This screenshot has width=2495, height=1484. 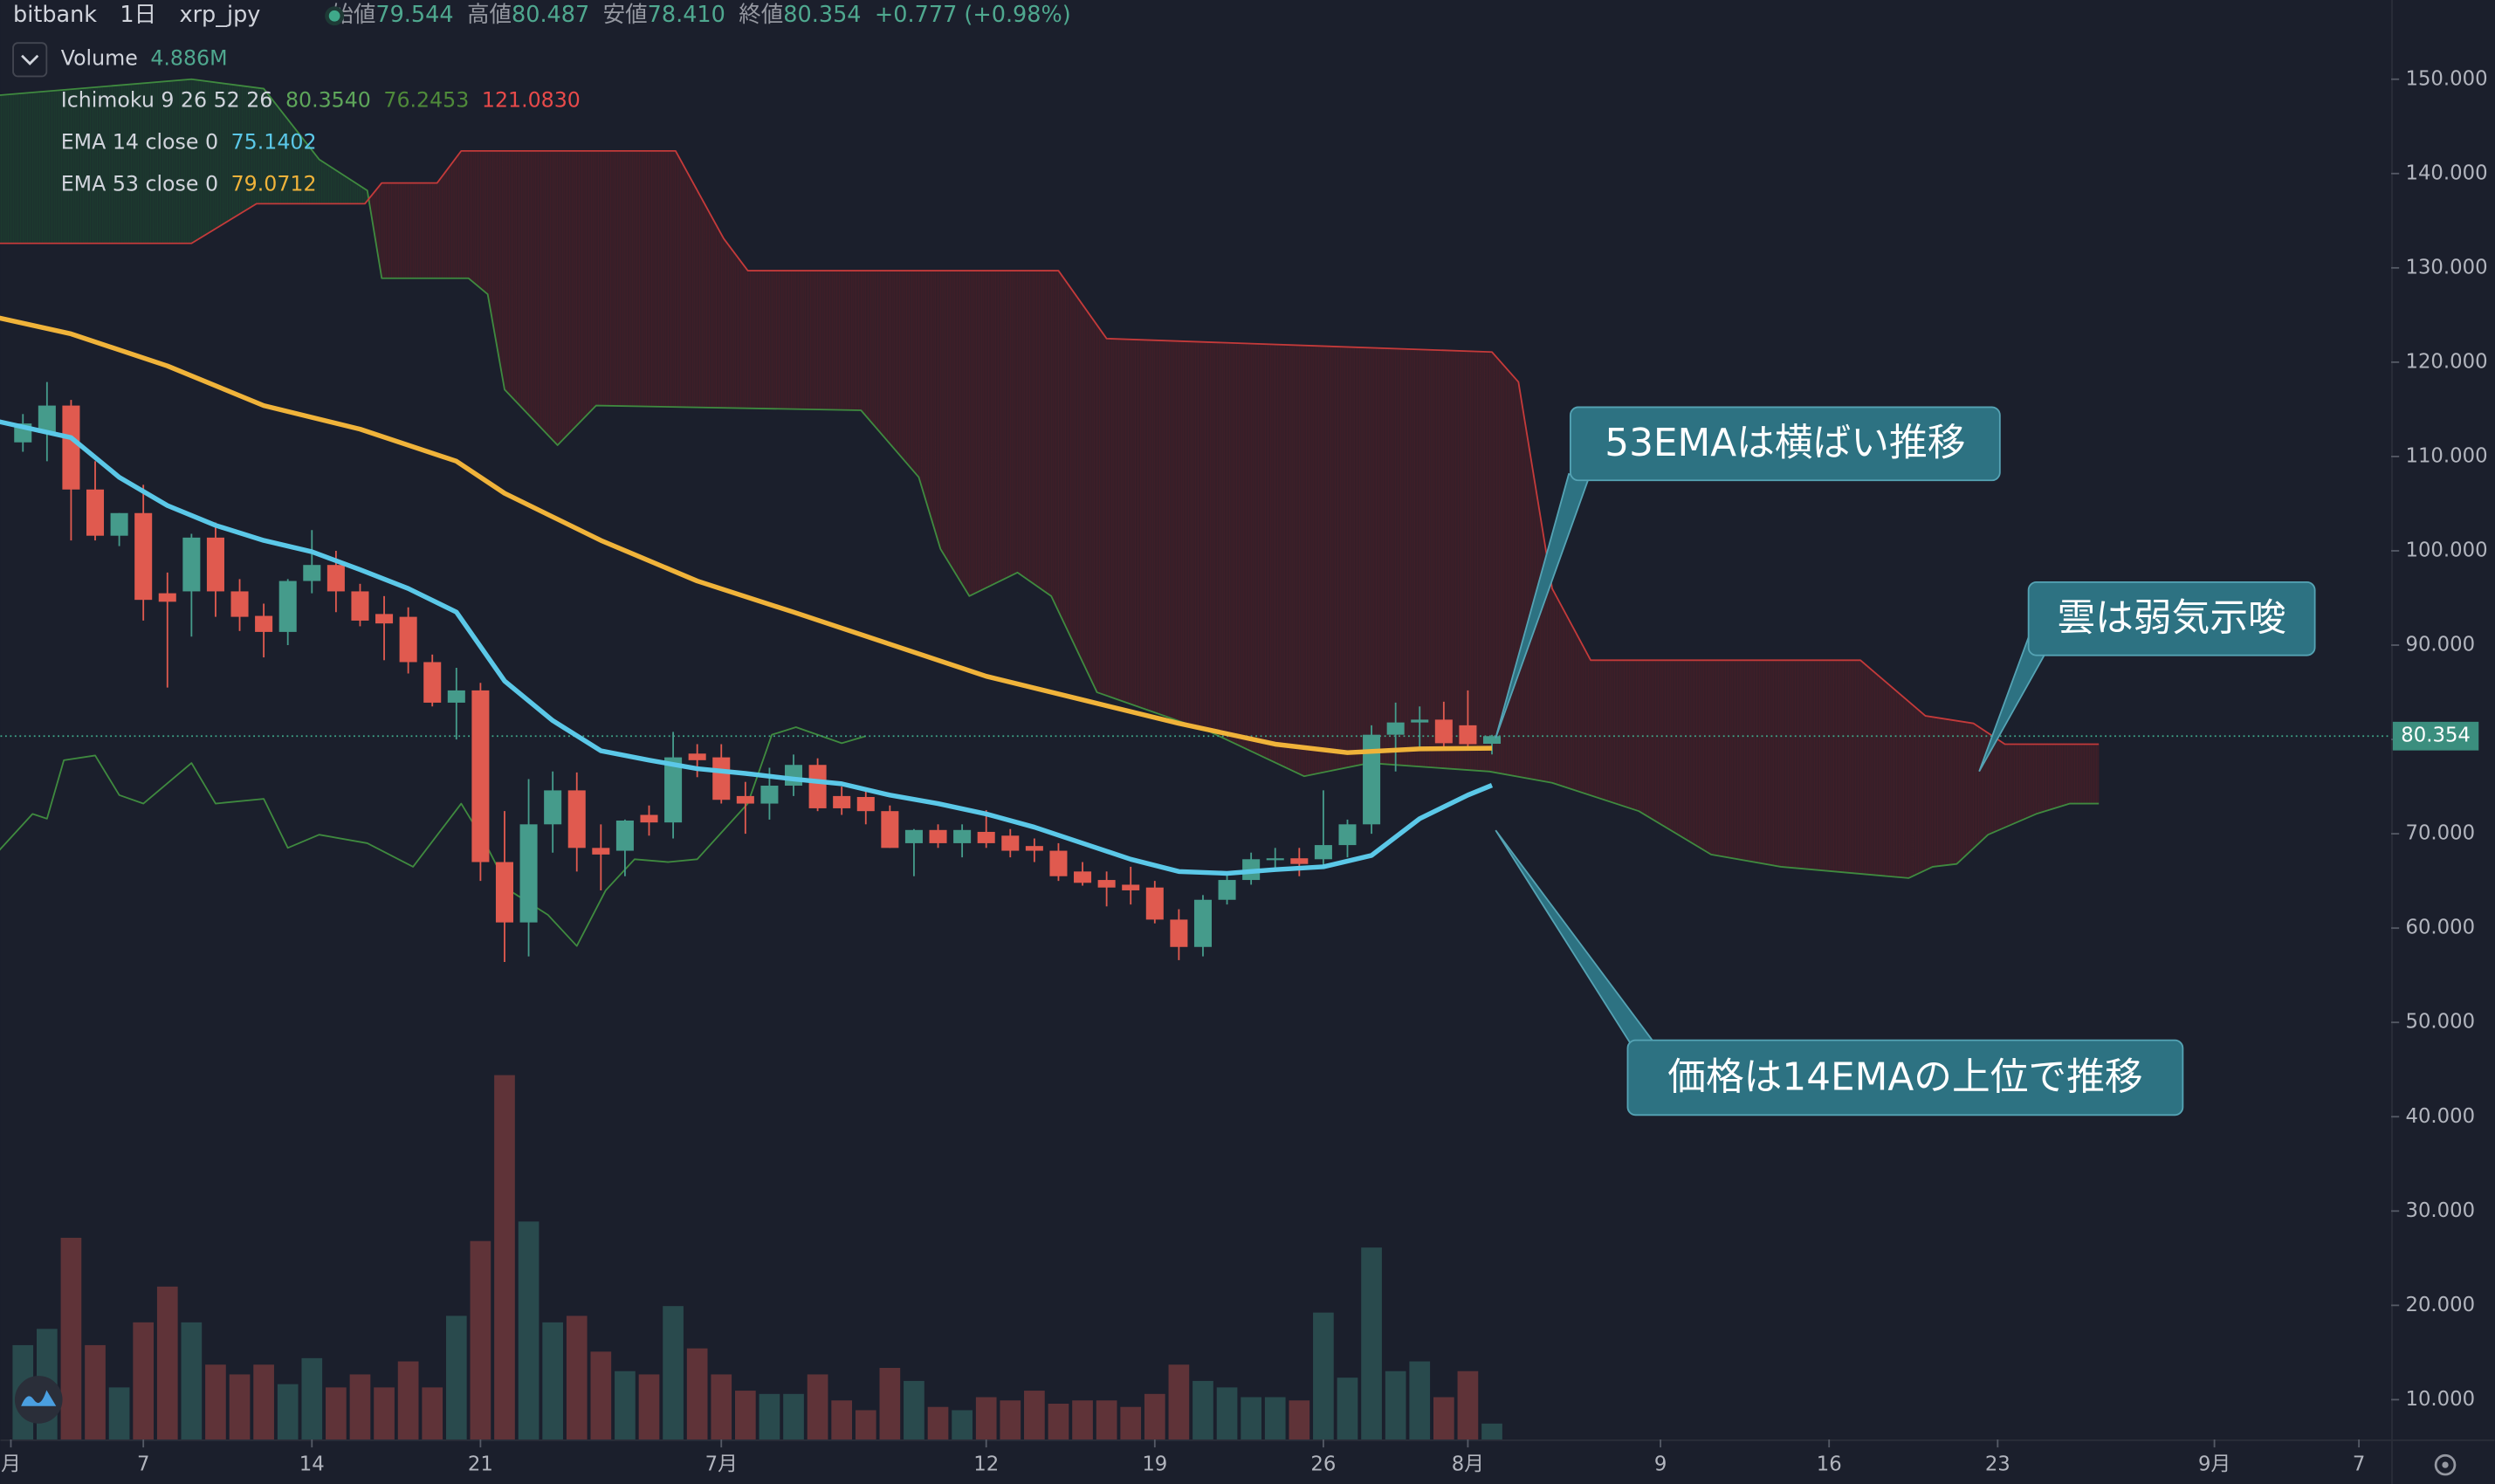 I want to click on exchange: bitbank, so click(x=55, y=15).